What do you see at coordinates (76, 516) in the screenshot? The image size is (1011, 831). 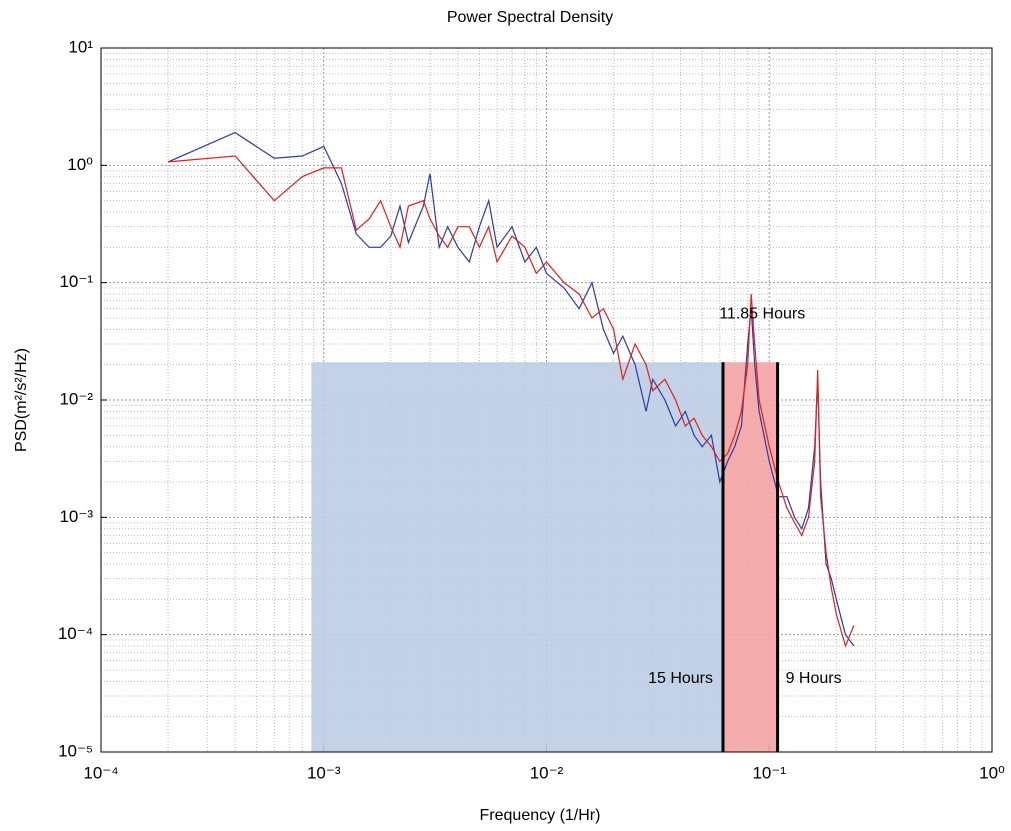 I see `y-tick-label: 10⁻³` at bounding box center [76, 516].